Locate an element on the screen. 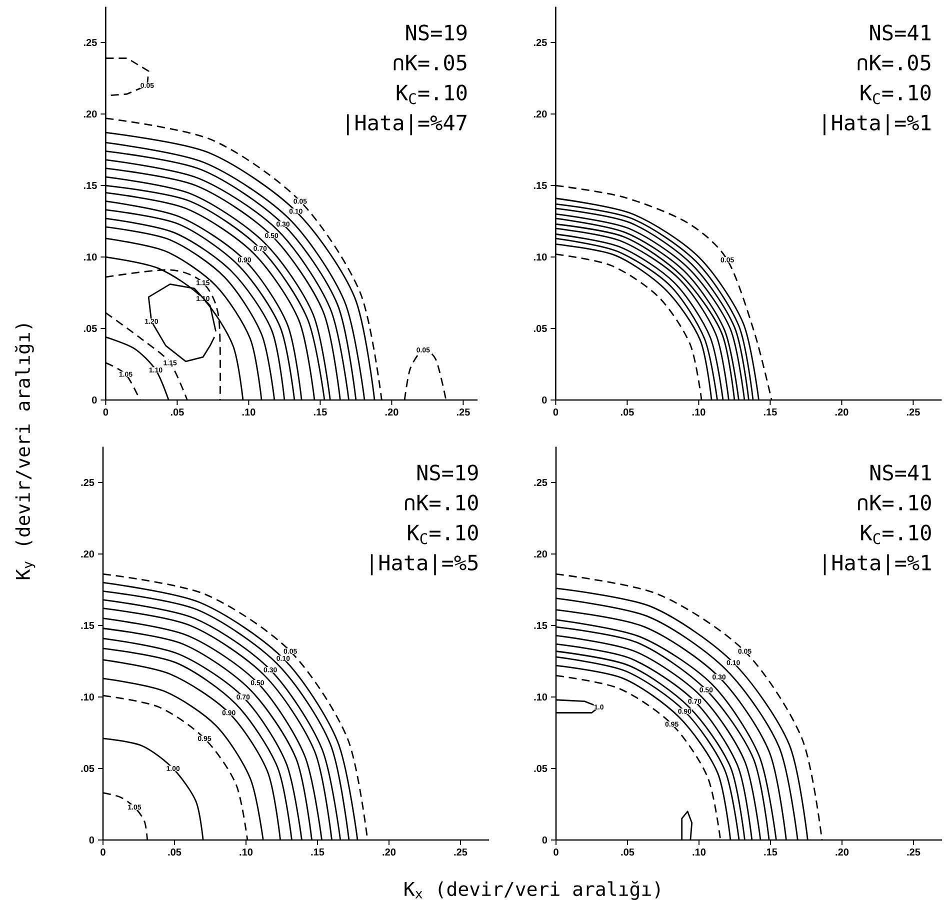  annotation: |Hata|=%47 is located at coordinates (406, 125).